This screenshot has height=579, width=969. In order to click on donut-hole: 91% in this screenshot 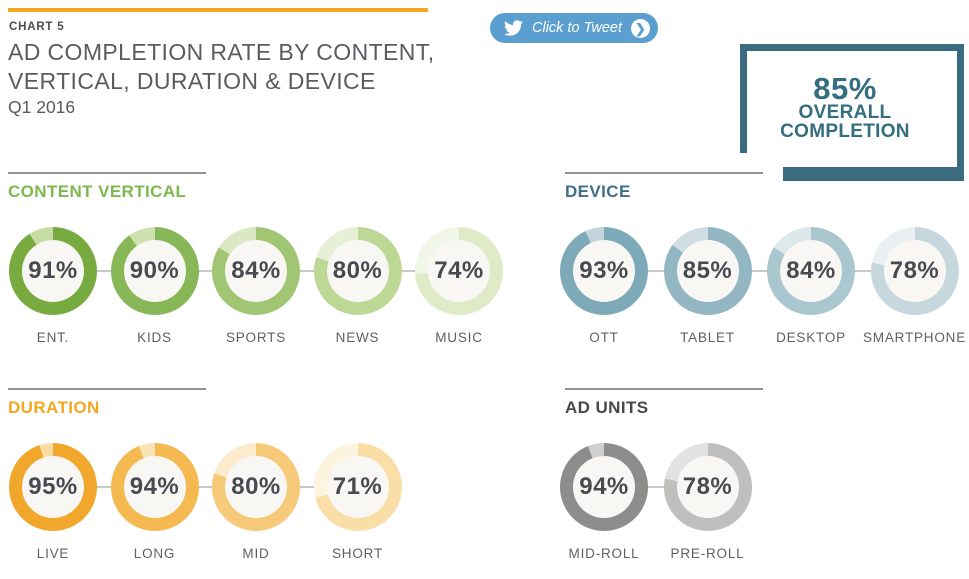, I will do `click(53, 271)`.